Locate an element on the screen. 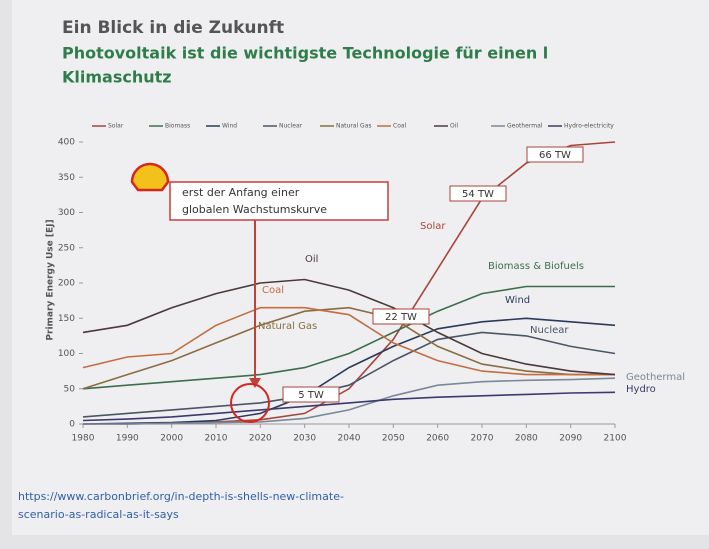 This screenshot has width=709, height=549. tw-label: 5 TW is located at coordinates (311, 395).